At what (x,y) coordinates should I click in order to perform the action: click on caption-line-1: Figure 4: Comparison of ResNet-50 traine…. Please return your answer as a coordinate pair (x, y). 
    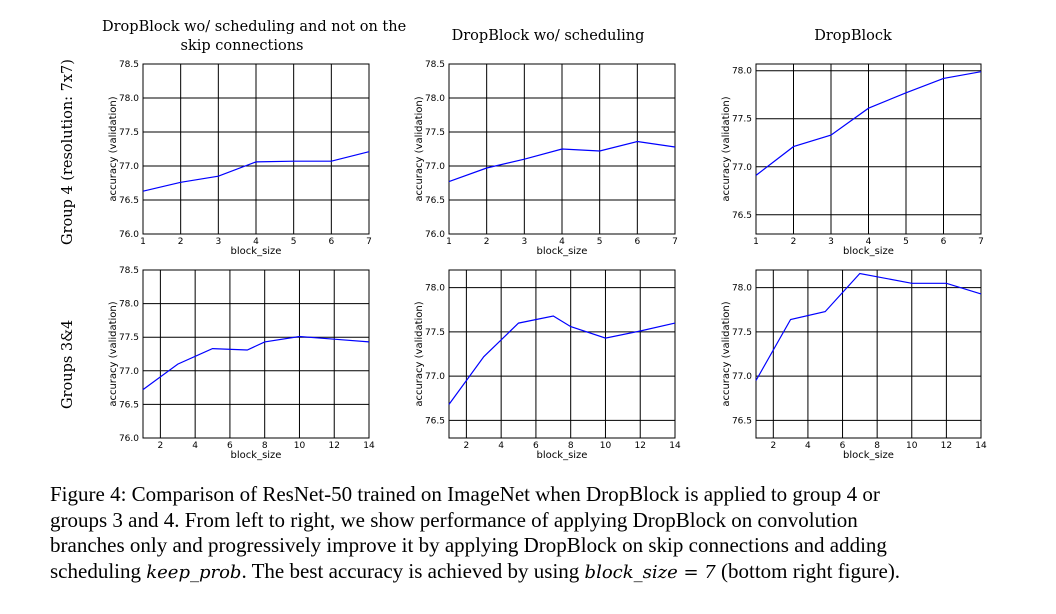
    Looking at the image, I should click on (465, 494).